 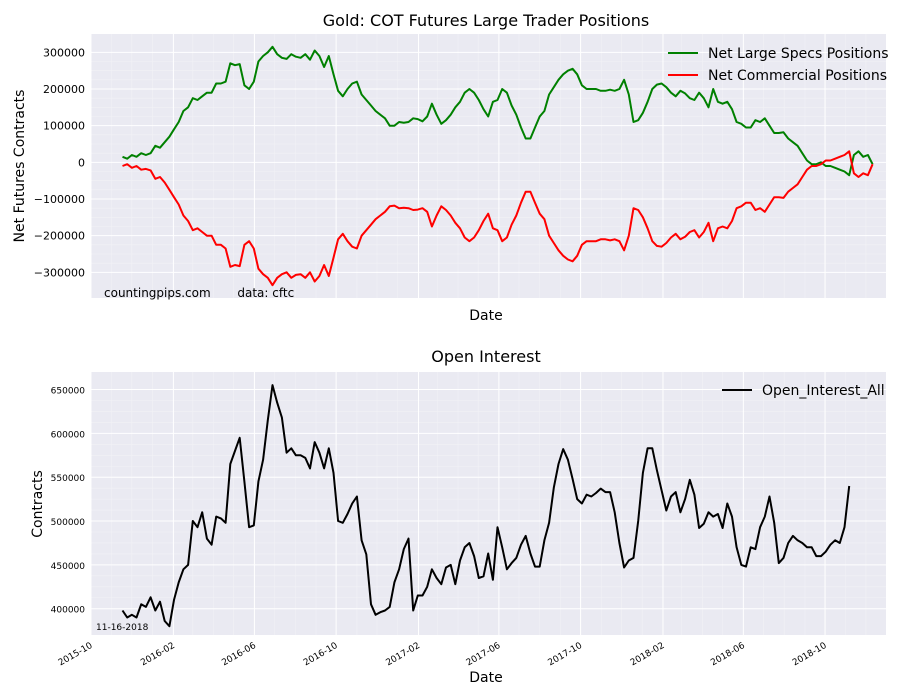 I want to click on bottom-legend: Open_Interest_All, so click(x=803, y=391).